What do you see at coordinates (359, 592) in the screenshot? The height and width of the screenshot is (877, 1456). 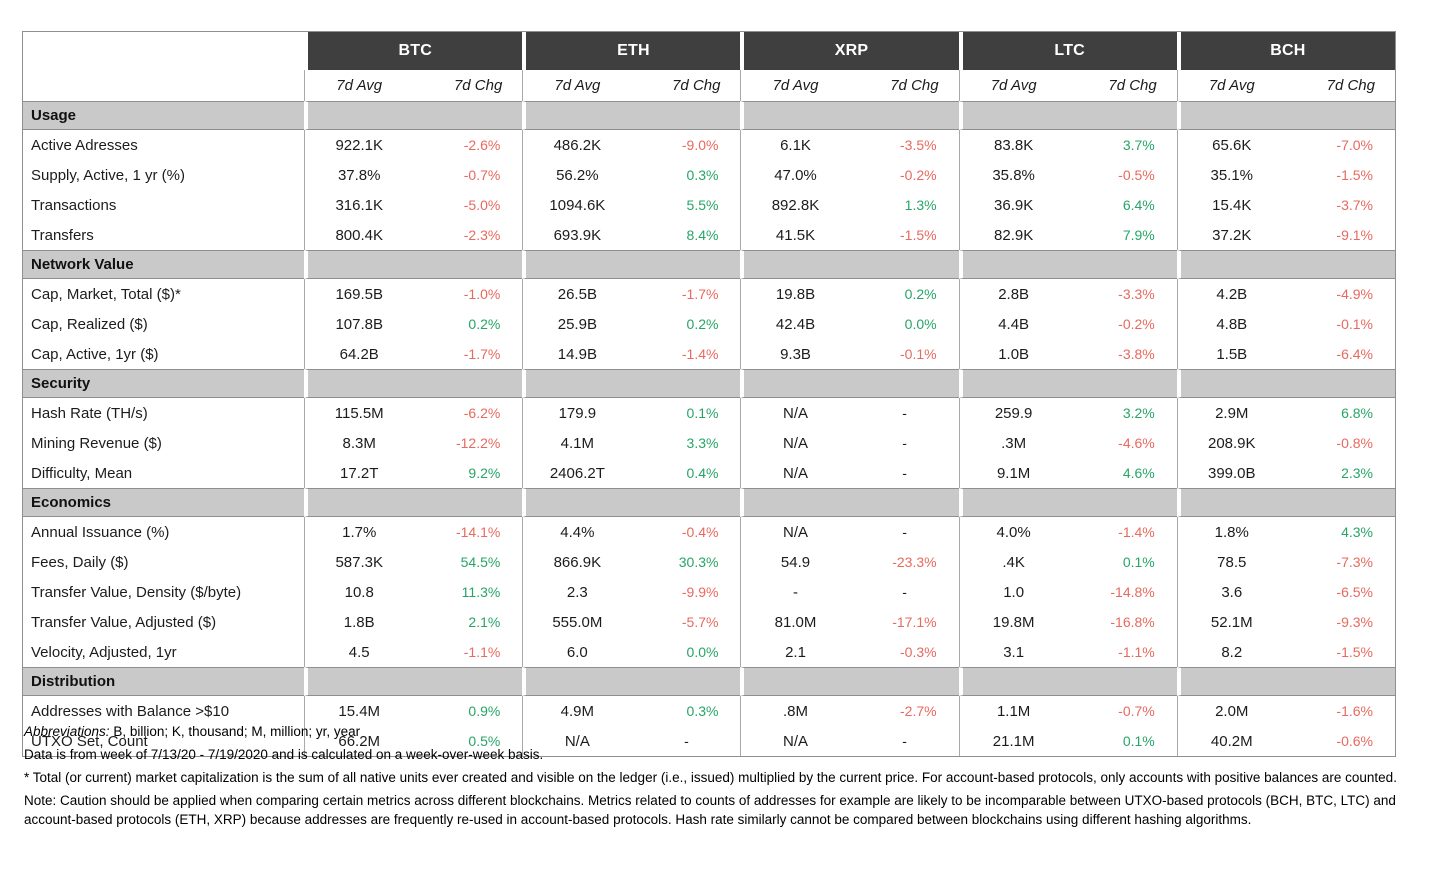 I see `avg-value: 10.8` at bounding box center [359, 592].